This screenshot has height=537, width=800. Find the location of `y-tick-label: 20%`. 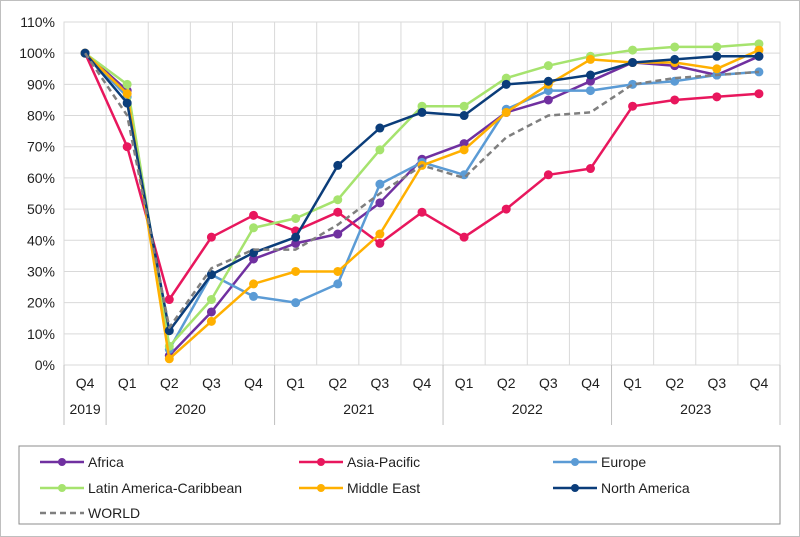

y-tick-label: 20% is located at coordinates (41, 303).